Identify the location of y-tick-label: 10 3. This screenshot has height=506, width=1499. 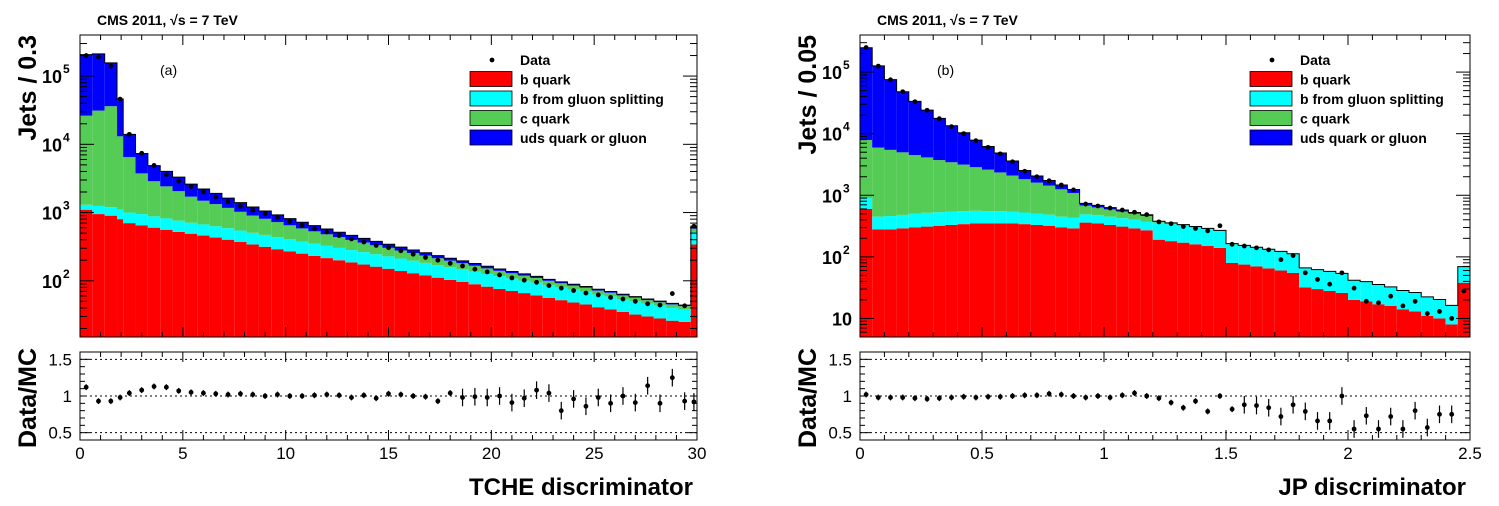
(836, 193).